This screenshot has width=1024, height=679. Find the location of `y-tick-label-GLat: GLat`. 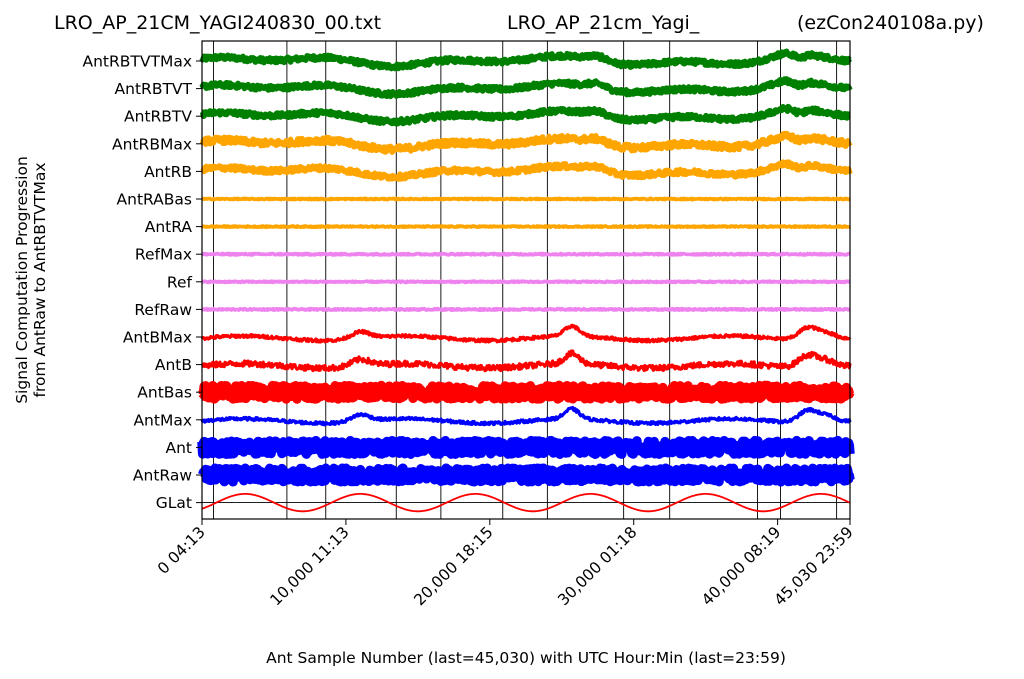

y-tick-label-GLat: GLat is located at coordinates (174, 503).